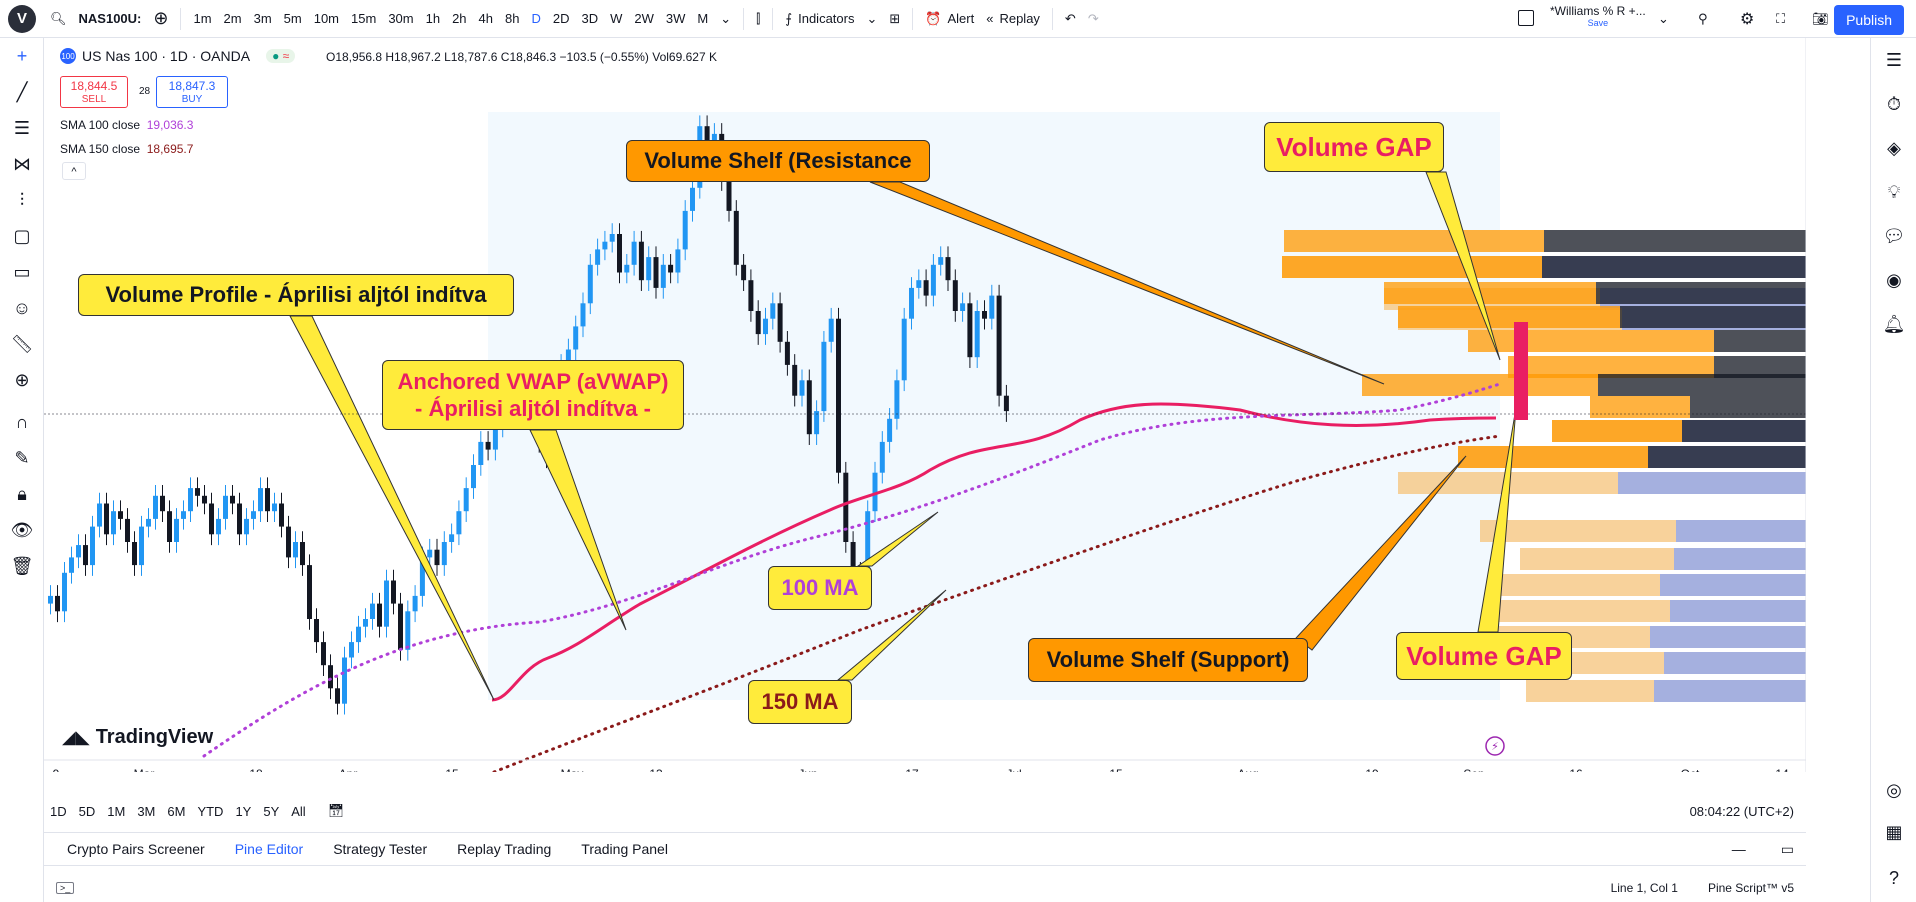  I want to click on user-avatar: V, so click(22, 18).